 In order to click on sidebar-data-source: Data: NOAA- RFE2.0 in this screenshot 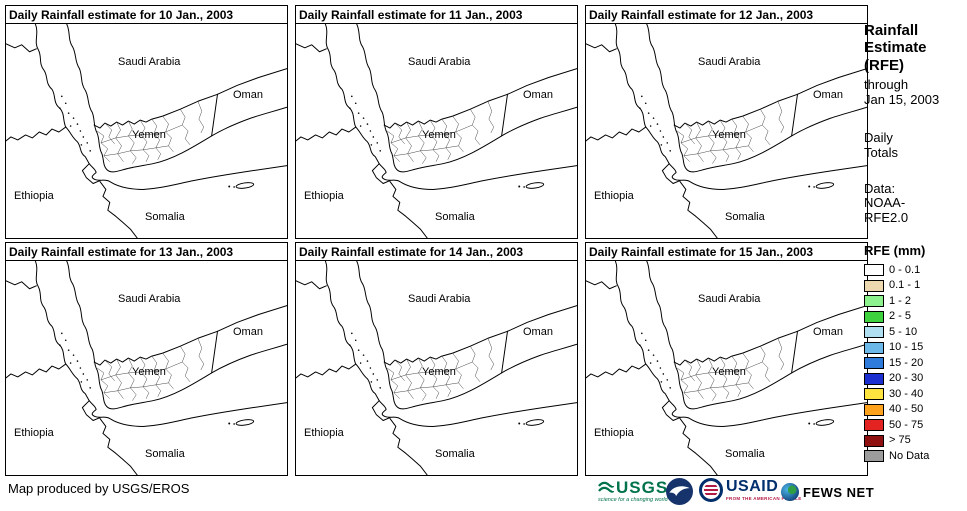, I will do `click(886, 203)`.